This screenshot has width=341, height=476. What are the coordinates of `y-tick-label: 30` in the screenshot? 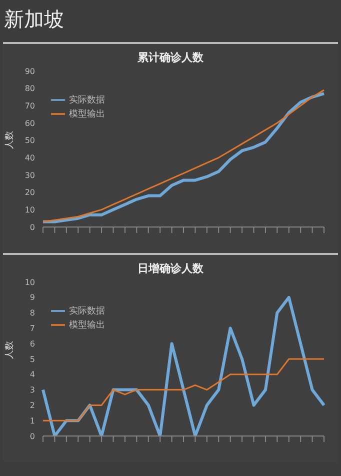 It's located at (29, 175).